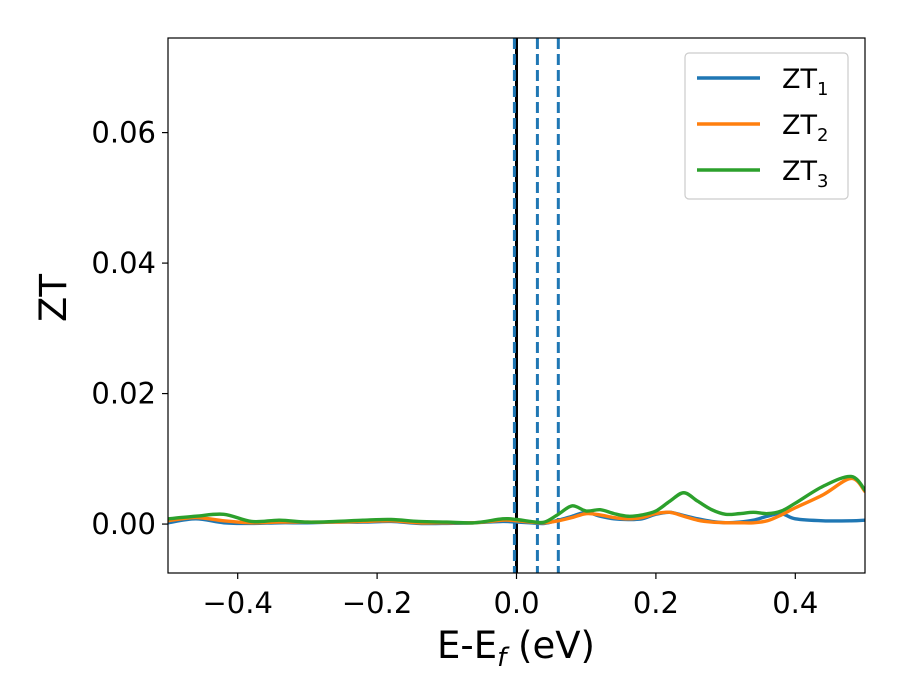 Image resolution: width=900 pixels, height=700 pixels. Describe the element at coordinates (129, 328) in the screenshot. I see `y-axis-ticks: 0.00 0.02 0.04 0.06` at that location.